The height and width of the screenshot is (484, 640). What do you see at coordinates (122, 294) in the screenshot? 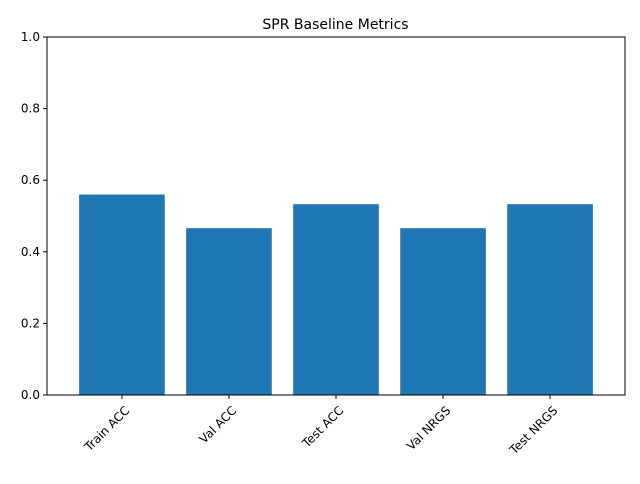
I see `bar-train-acc` at bounding box center [122, 294].